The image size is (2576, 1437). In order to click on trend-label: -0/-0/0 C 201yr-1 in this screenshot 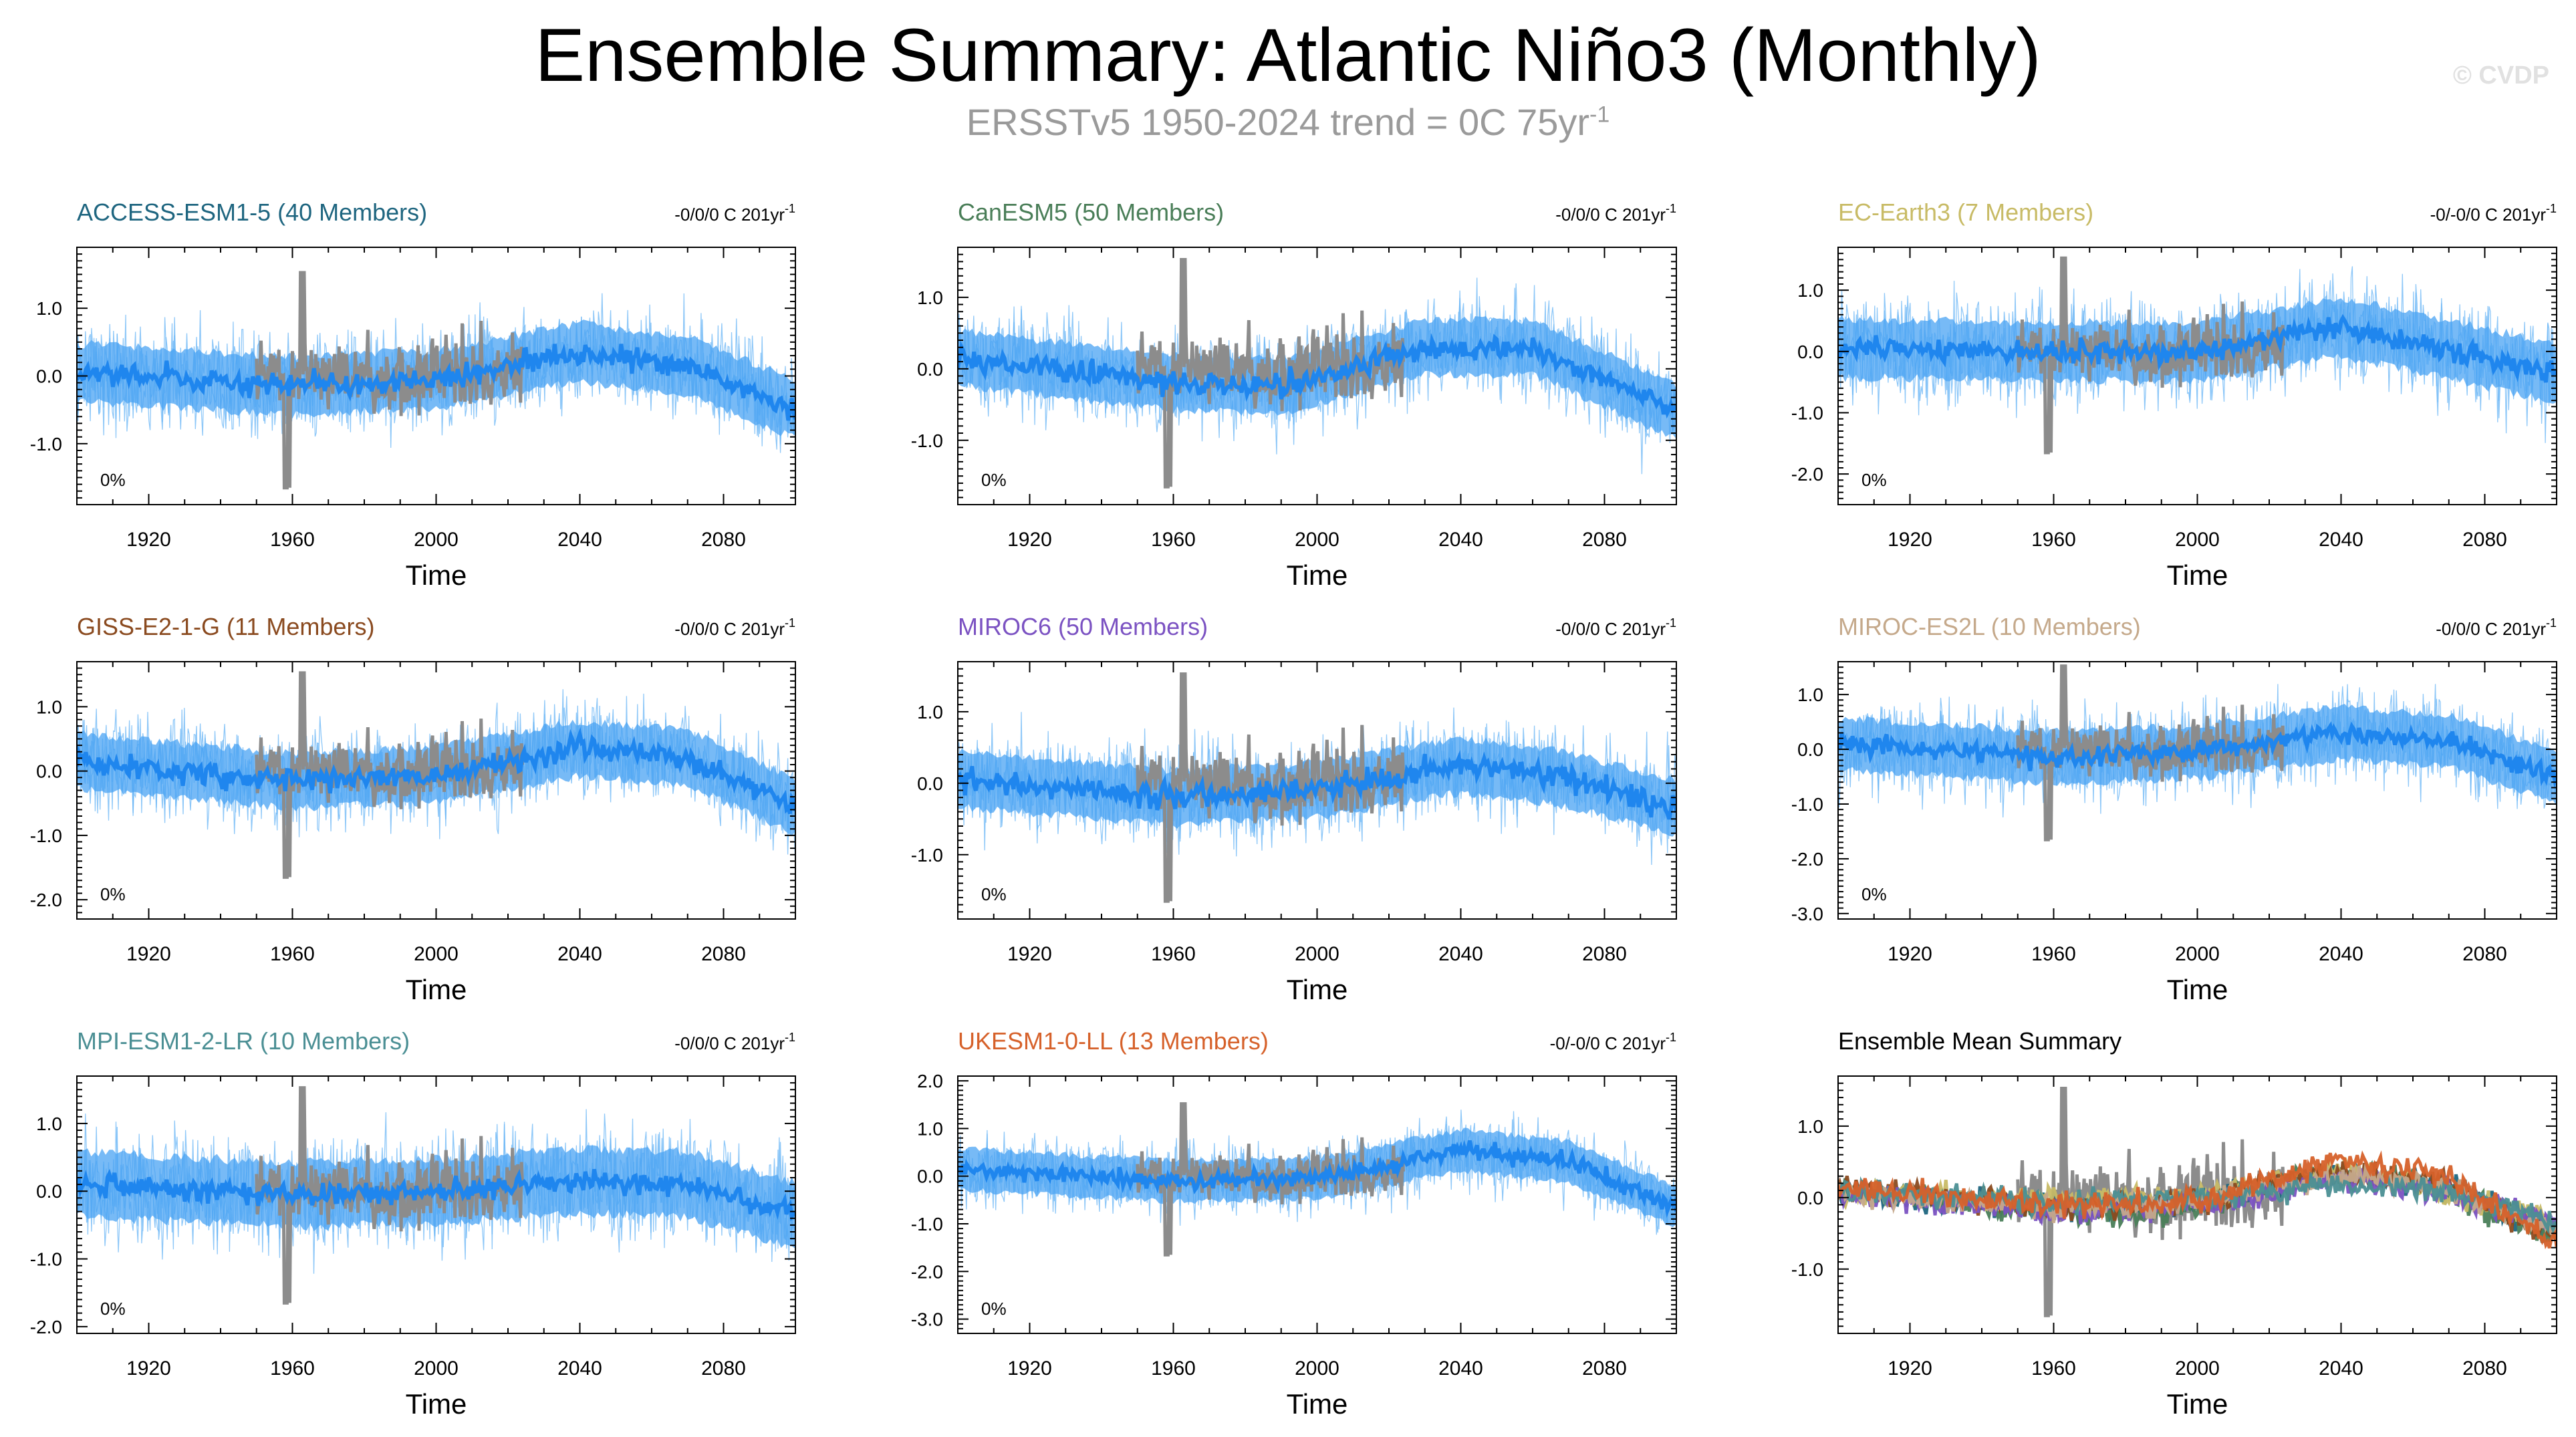, I will do `click(2493, 213)`.